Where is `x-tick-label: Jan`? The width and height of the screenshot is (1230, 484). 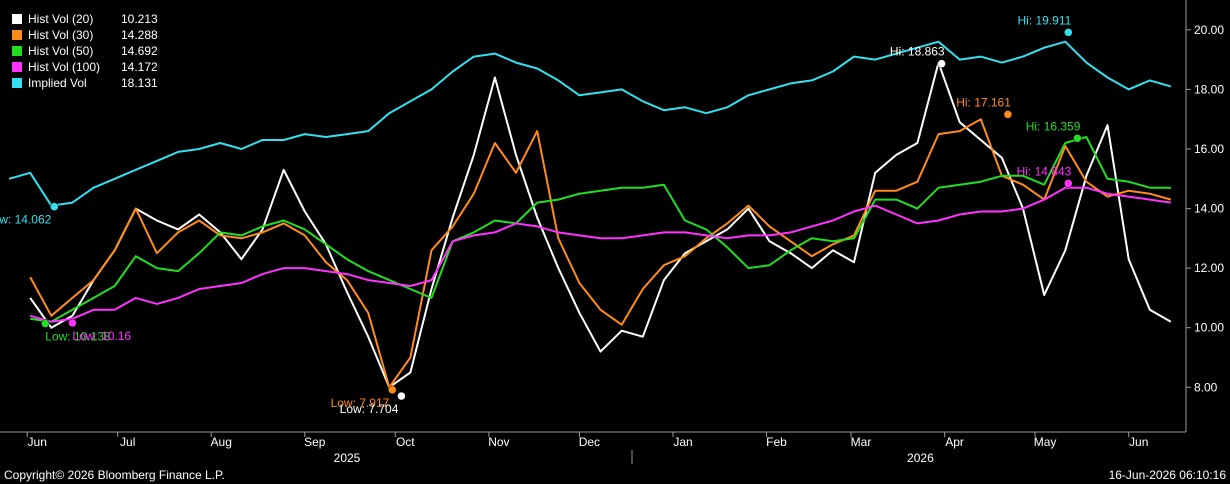
x-tick-label: Jan is located at coordinates (682, 442).